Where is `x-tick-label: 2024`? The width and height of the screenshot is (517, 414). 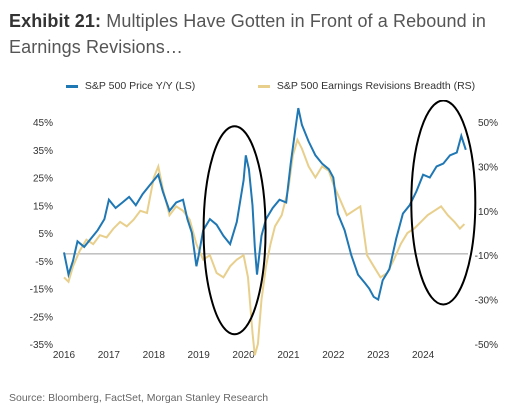 x-tick-label: 2024 is located at coordinates (423, 355).